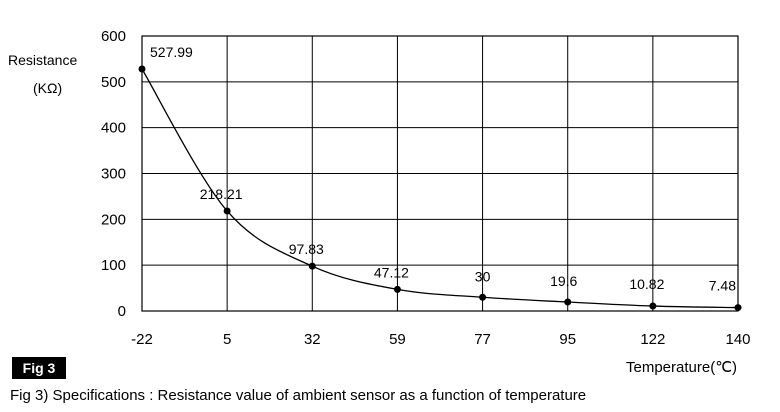 This screenshot has width=780, height=412. What do you see at coordinates (221, 194) in the screenshot?
I see `data-label: 218.21` at bounding box center [221, 194].